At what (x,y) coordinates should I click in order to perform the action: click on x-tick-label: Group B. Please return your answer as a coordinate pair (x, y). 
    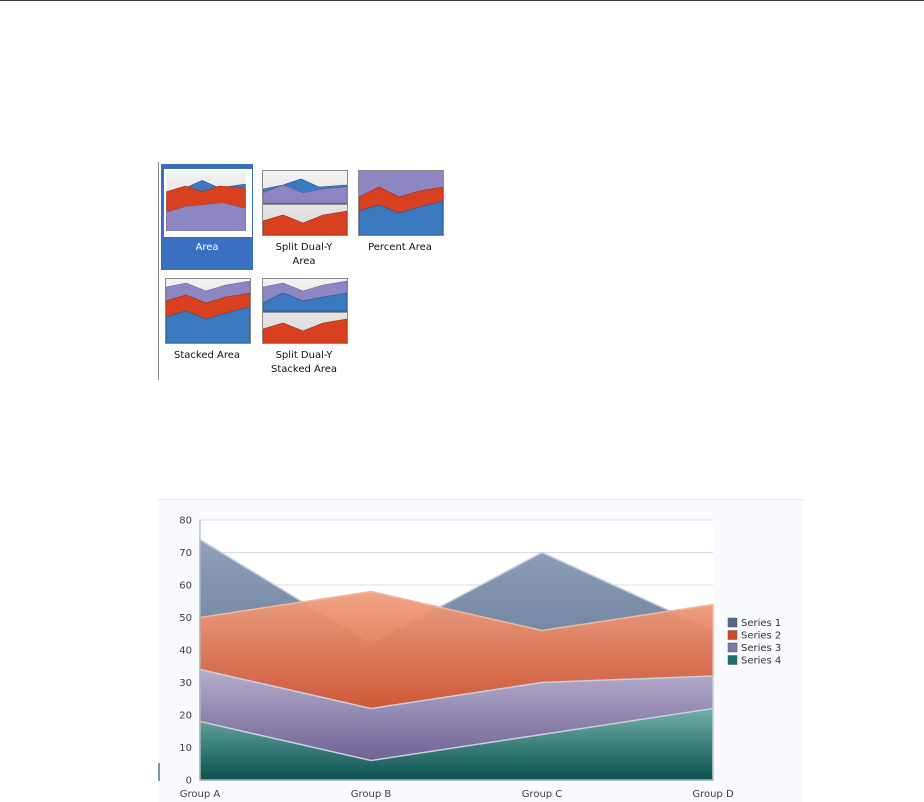
    Looking at the image, I should click on (371, 794).